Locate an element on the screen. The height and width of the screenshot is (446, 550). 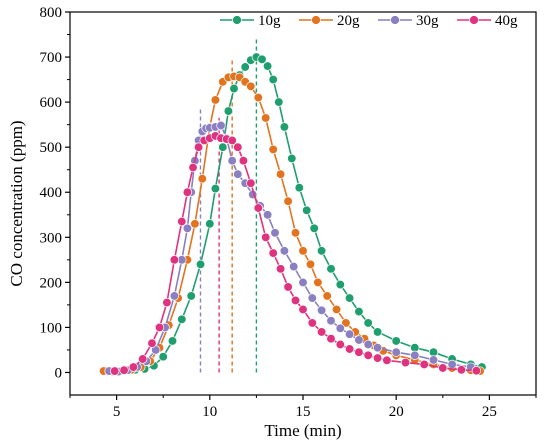
y-tick-label-600: 600 is located at coordinates (51, 103).